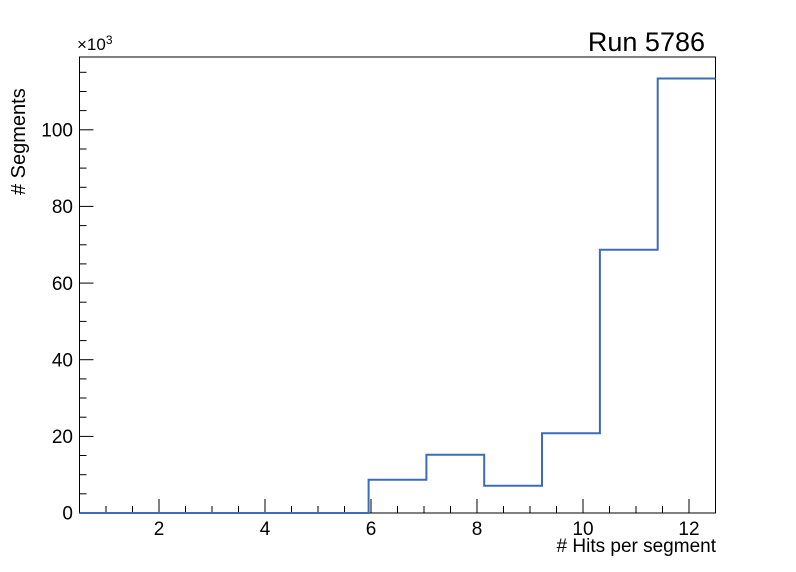 This screenshot has width=796, height=572. What do you see at coordinates (371, 529) in the screenshot?
I see `x-tick-label: 6` at bounding box center [371, 529].